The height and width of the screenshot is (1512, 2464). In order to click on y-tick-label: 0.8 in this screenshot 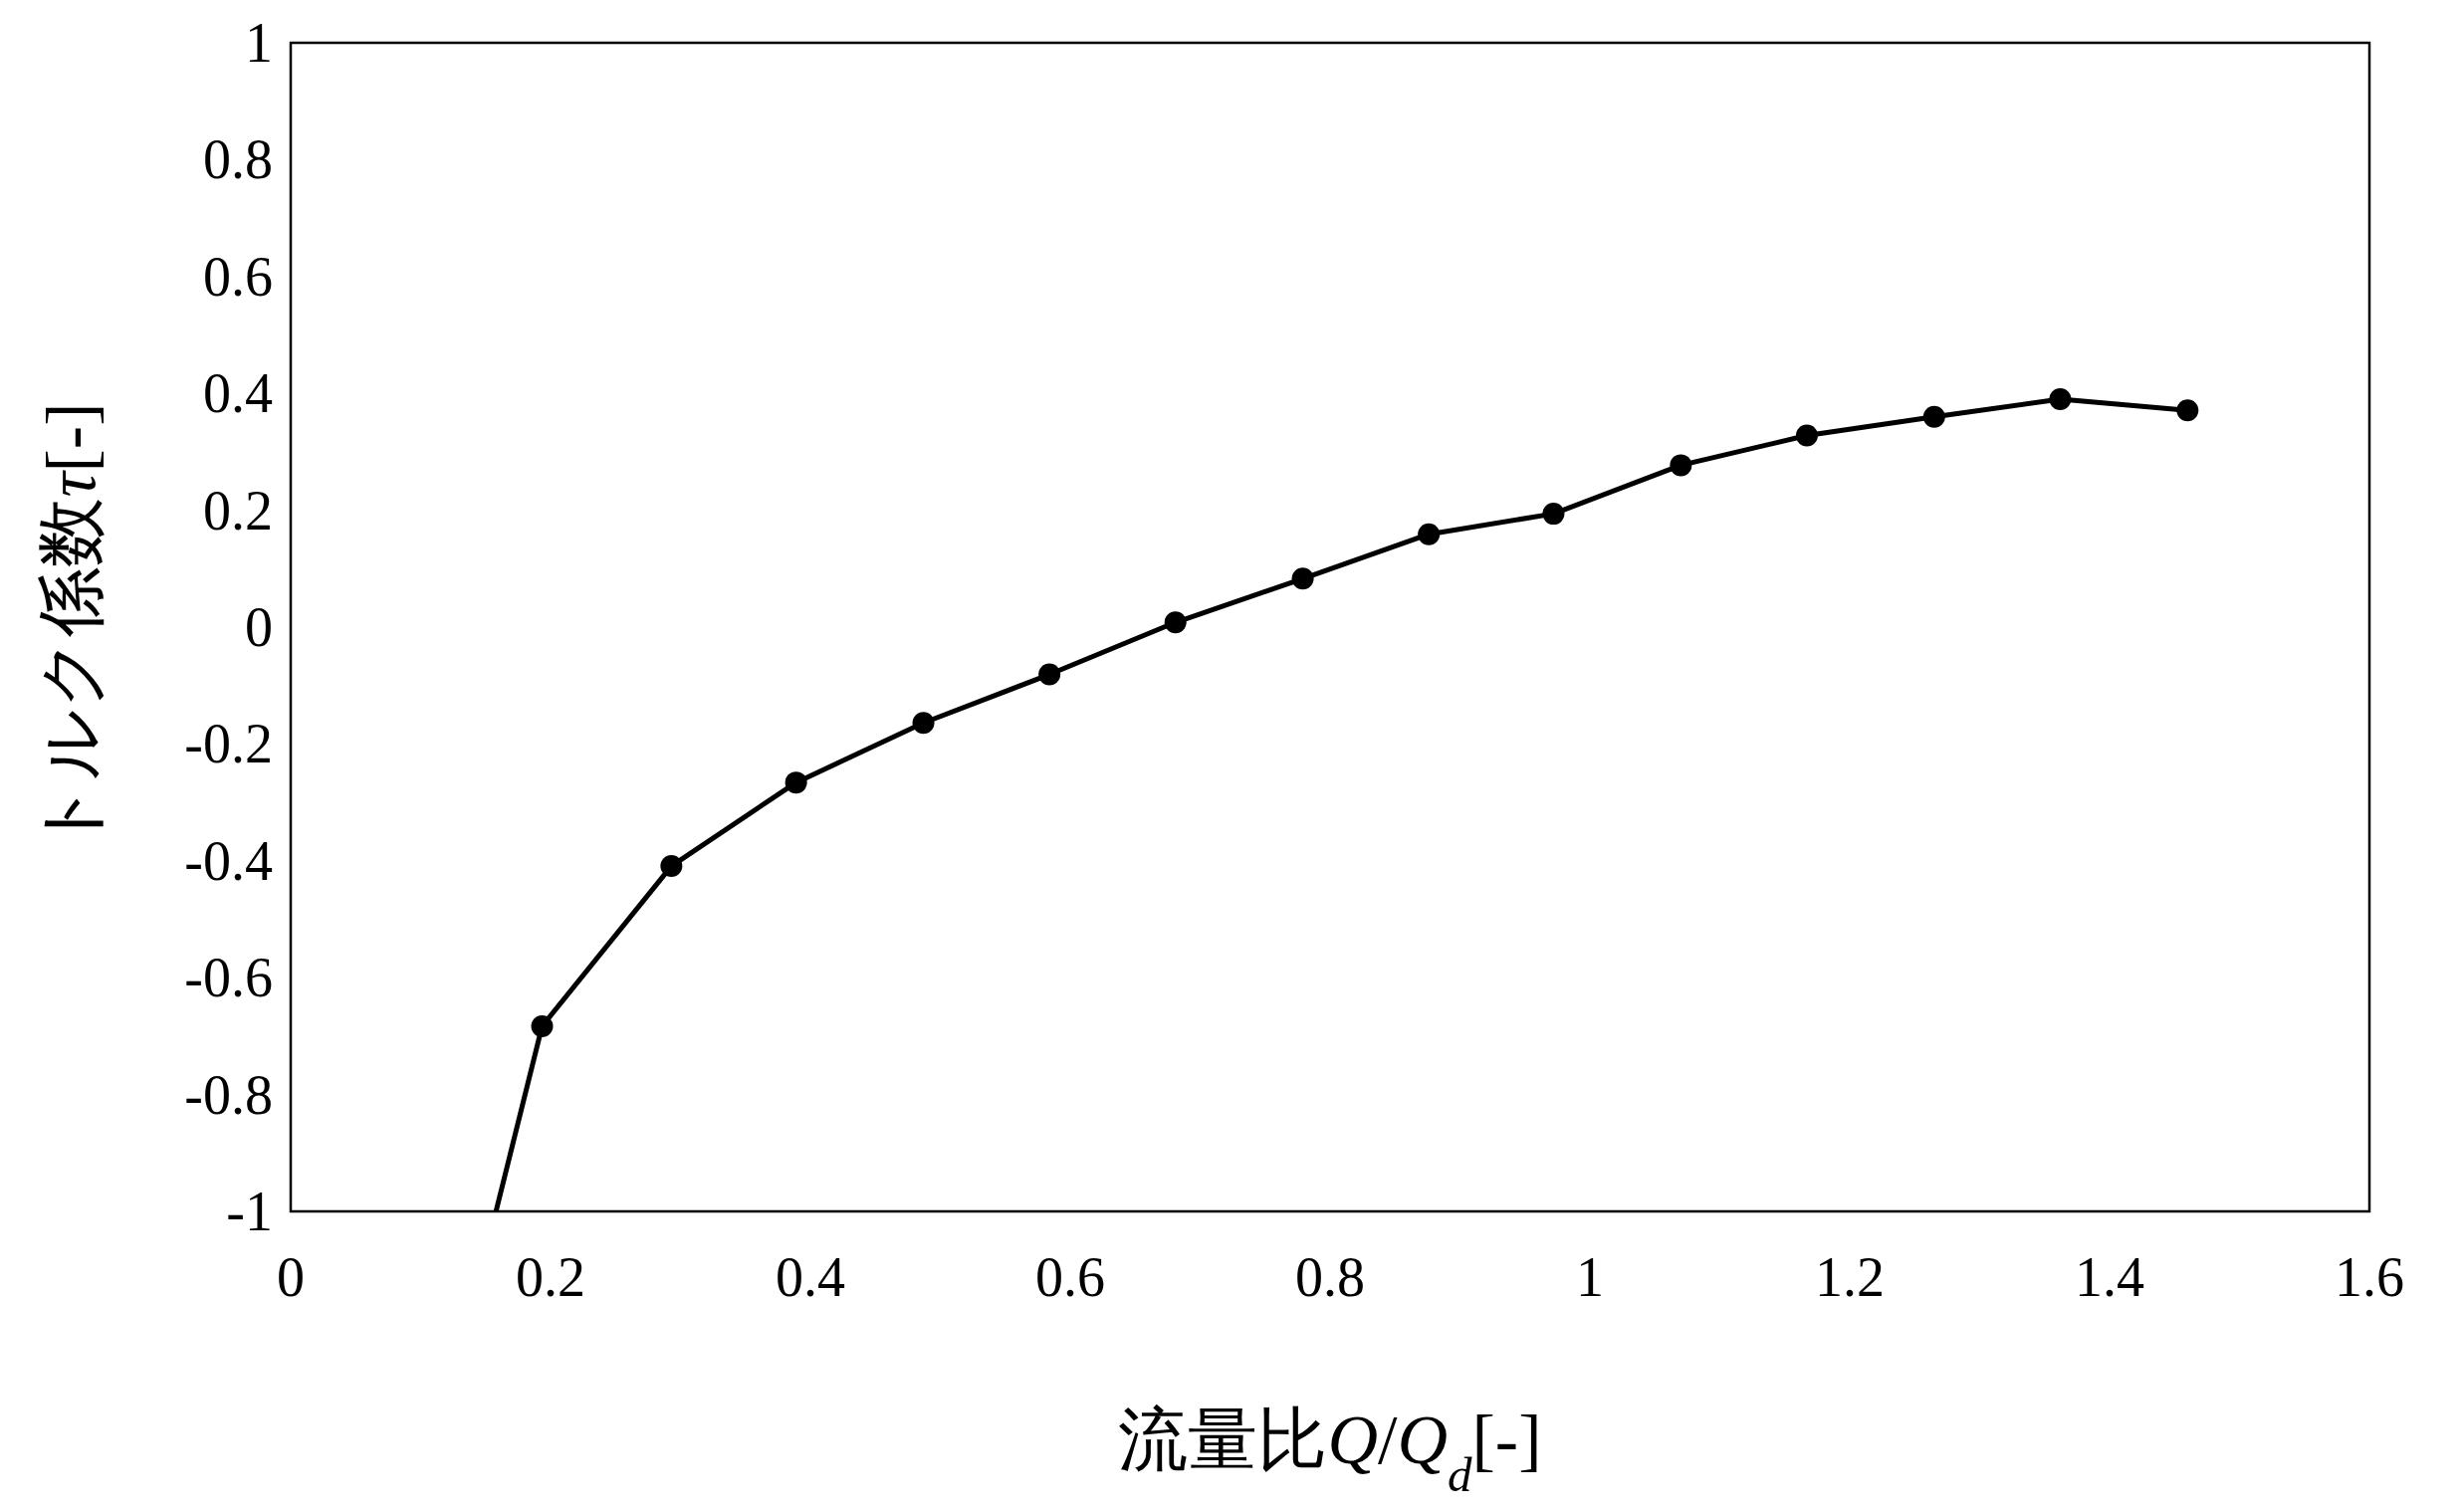, I will do `click(238, 159)`.